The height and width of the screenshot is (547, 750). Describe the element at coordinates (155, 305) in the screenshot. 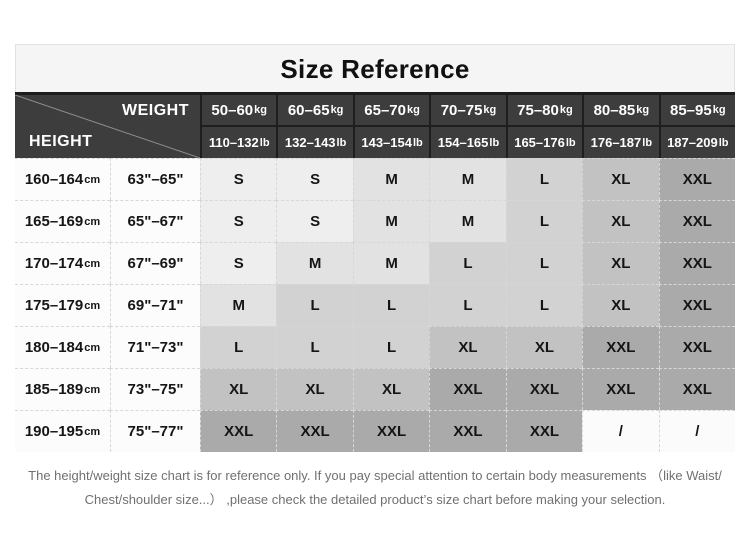

I see `height-in-cell: 69"–71"` at that location.